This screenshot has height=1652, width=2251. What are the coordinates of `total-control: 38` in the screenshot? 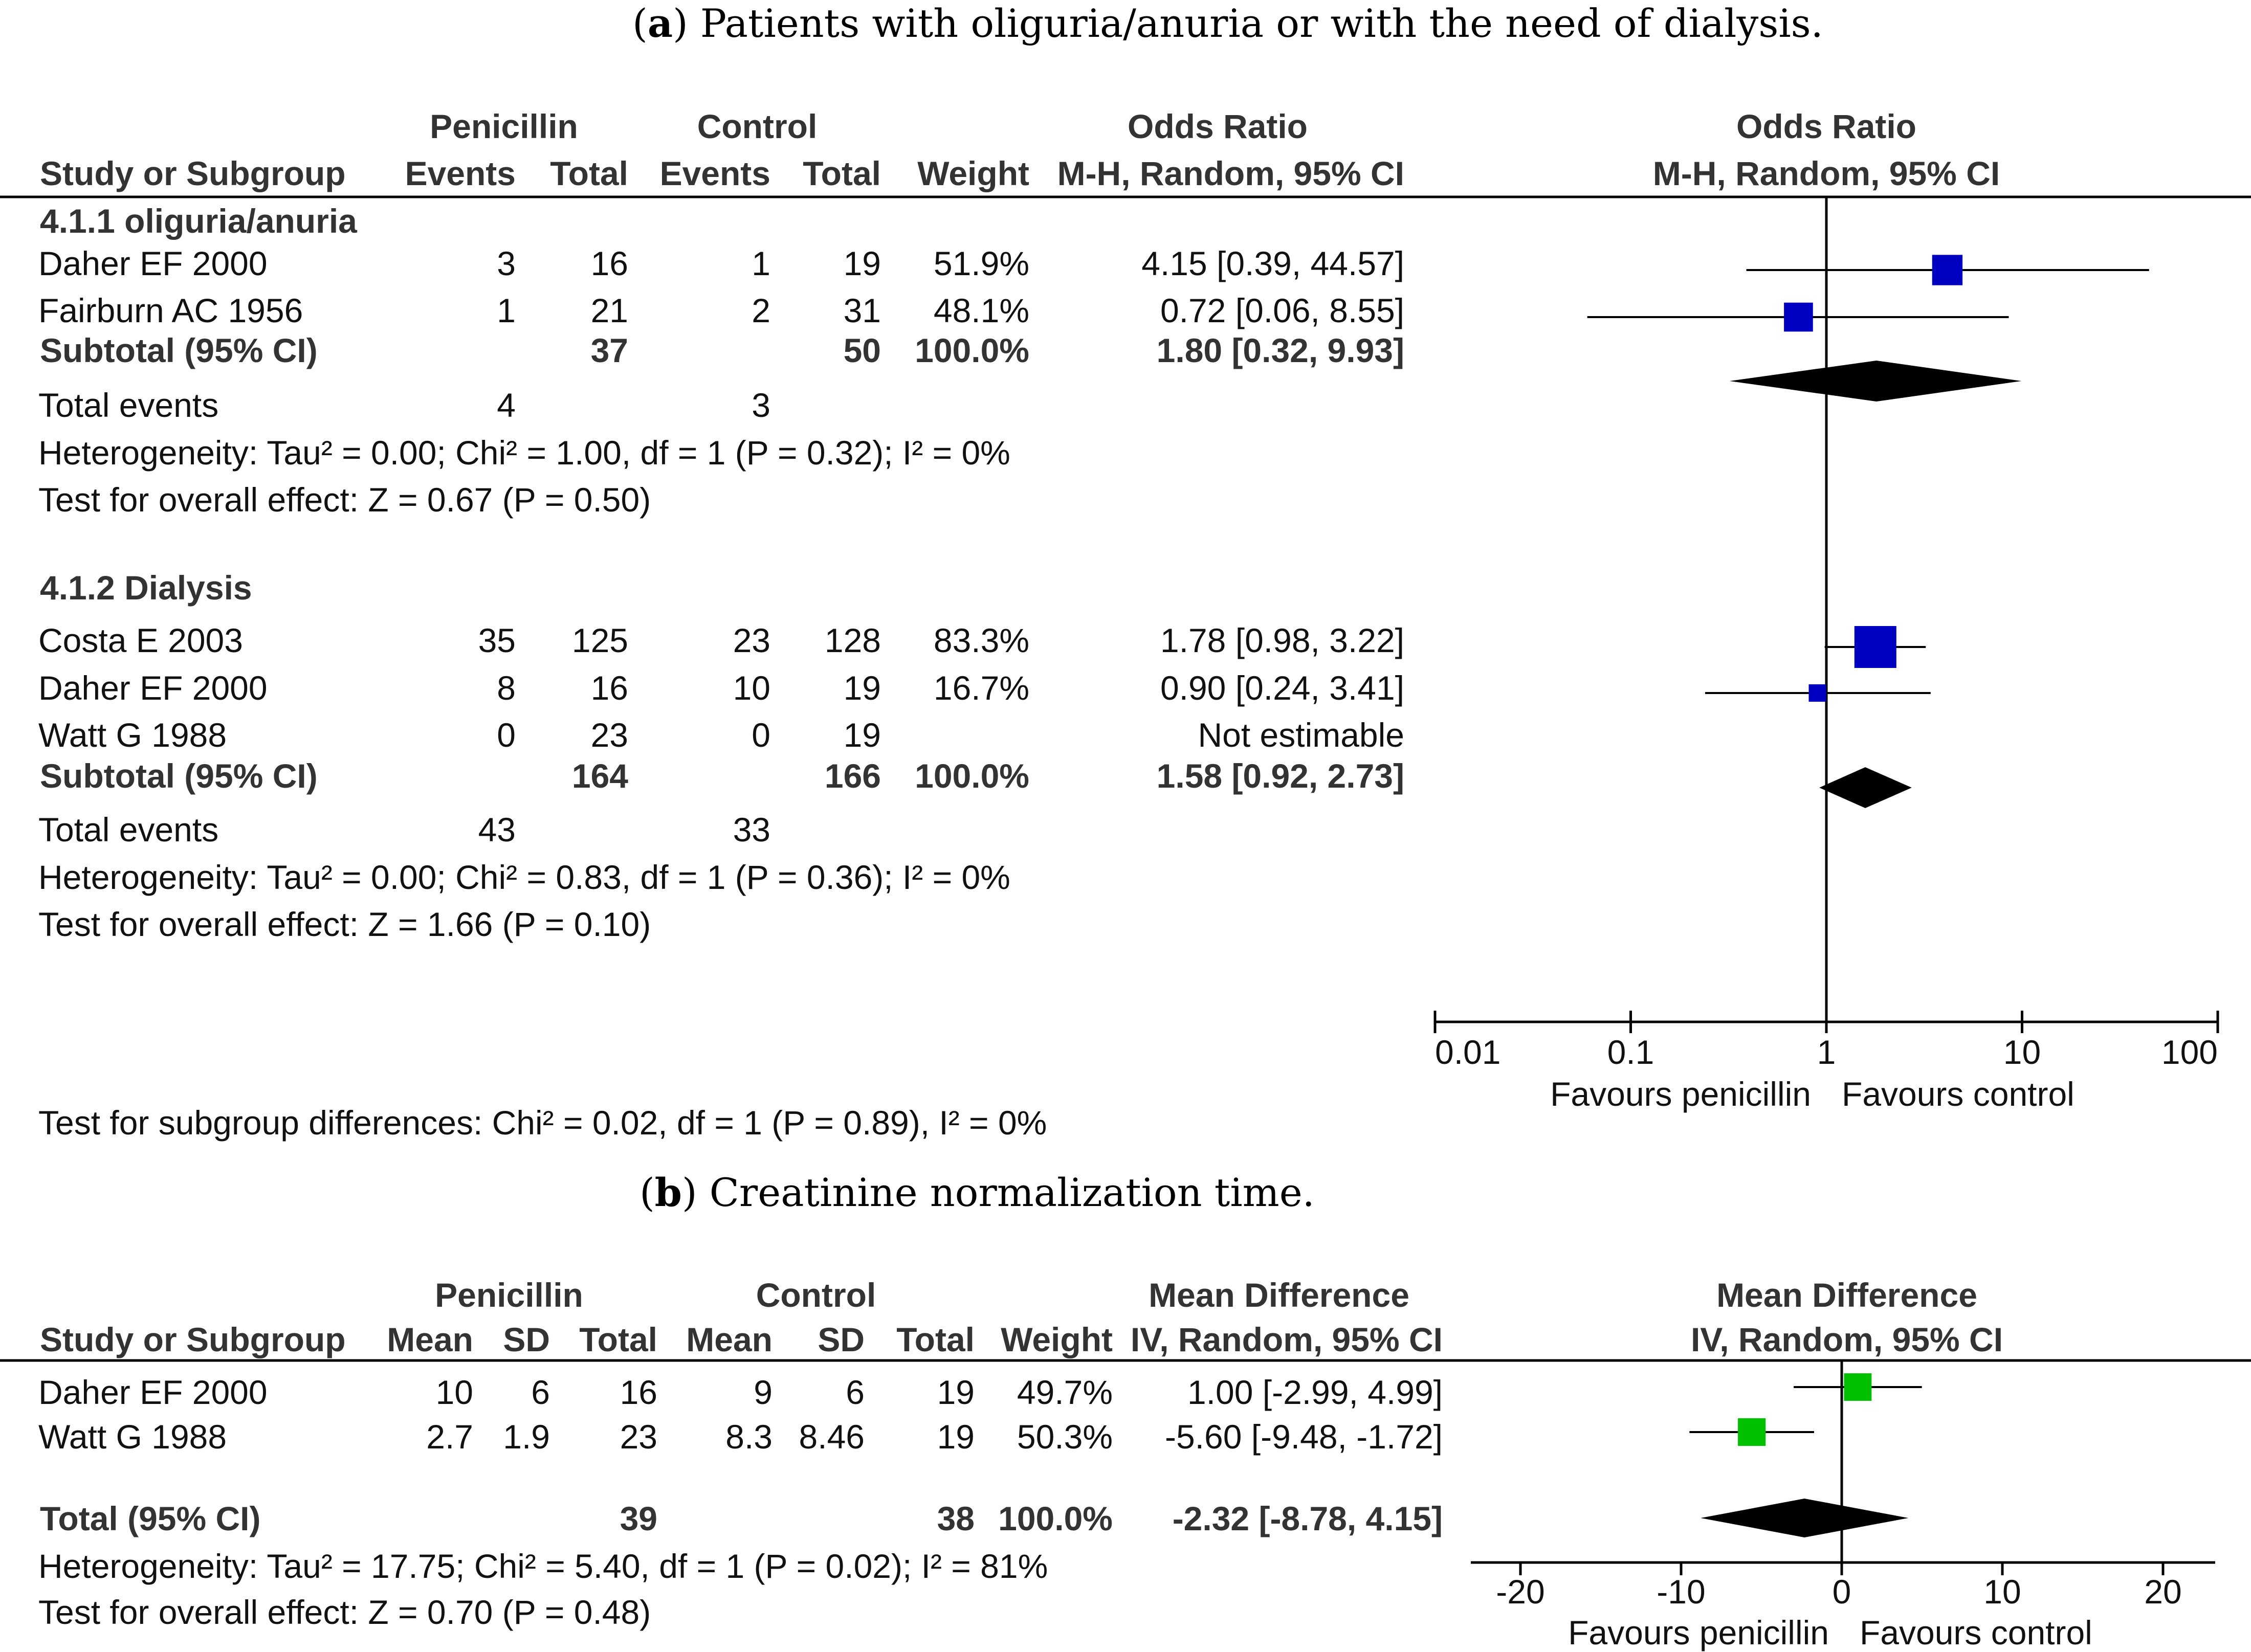 It's located at (956, 1518).